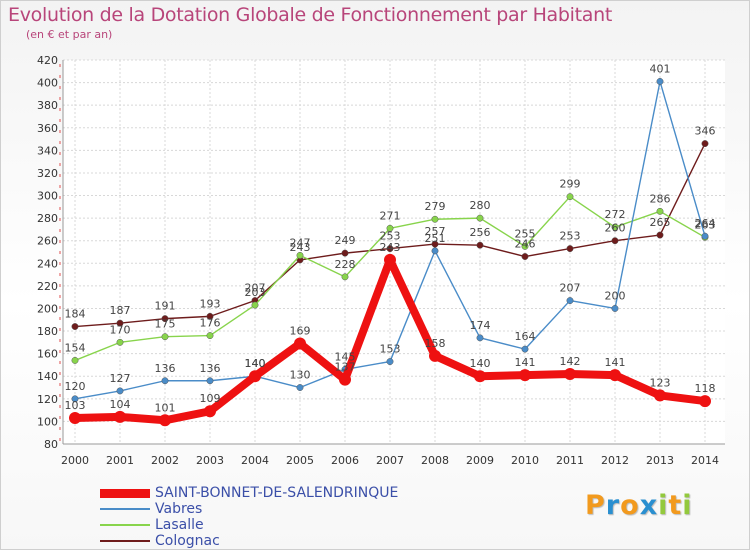 The width and height of the screenshot is (750, 550). I want to click on data-label: 187, so click(120, 310).